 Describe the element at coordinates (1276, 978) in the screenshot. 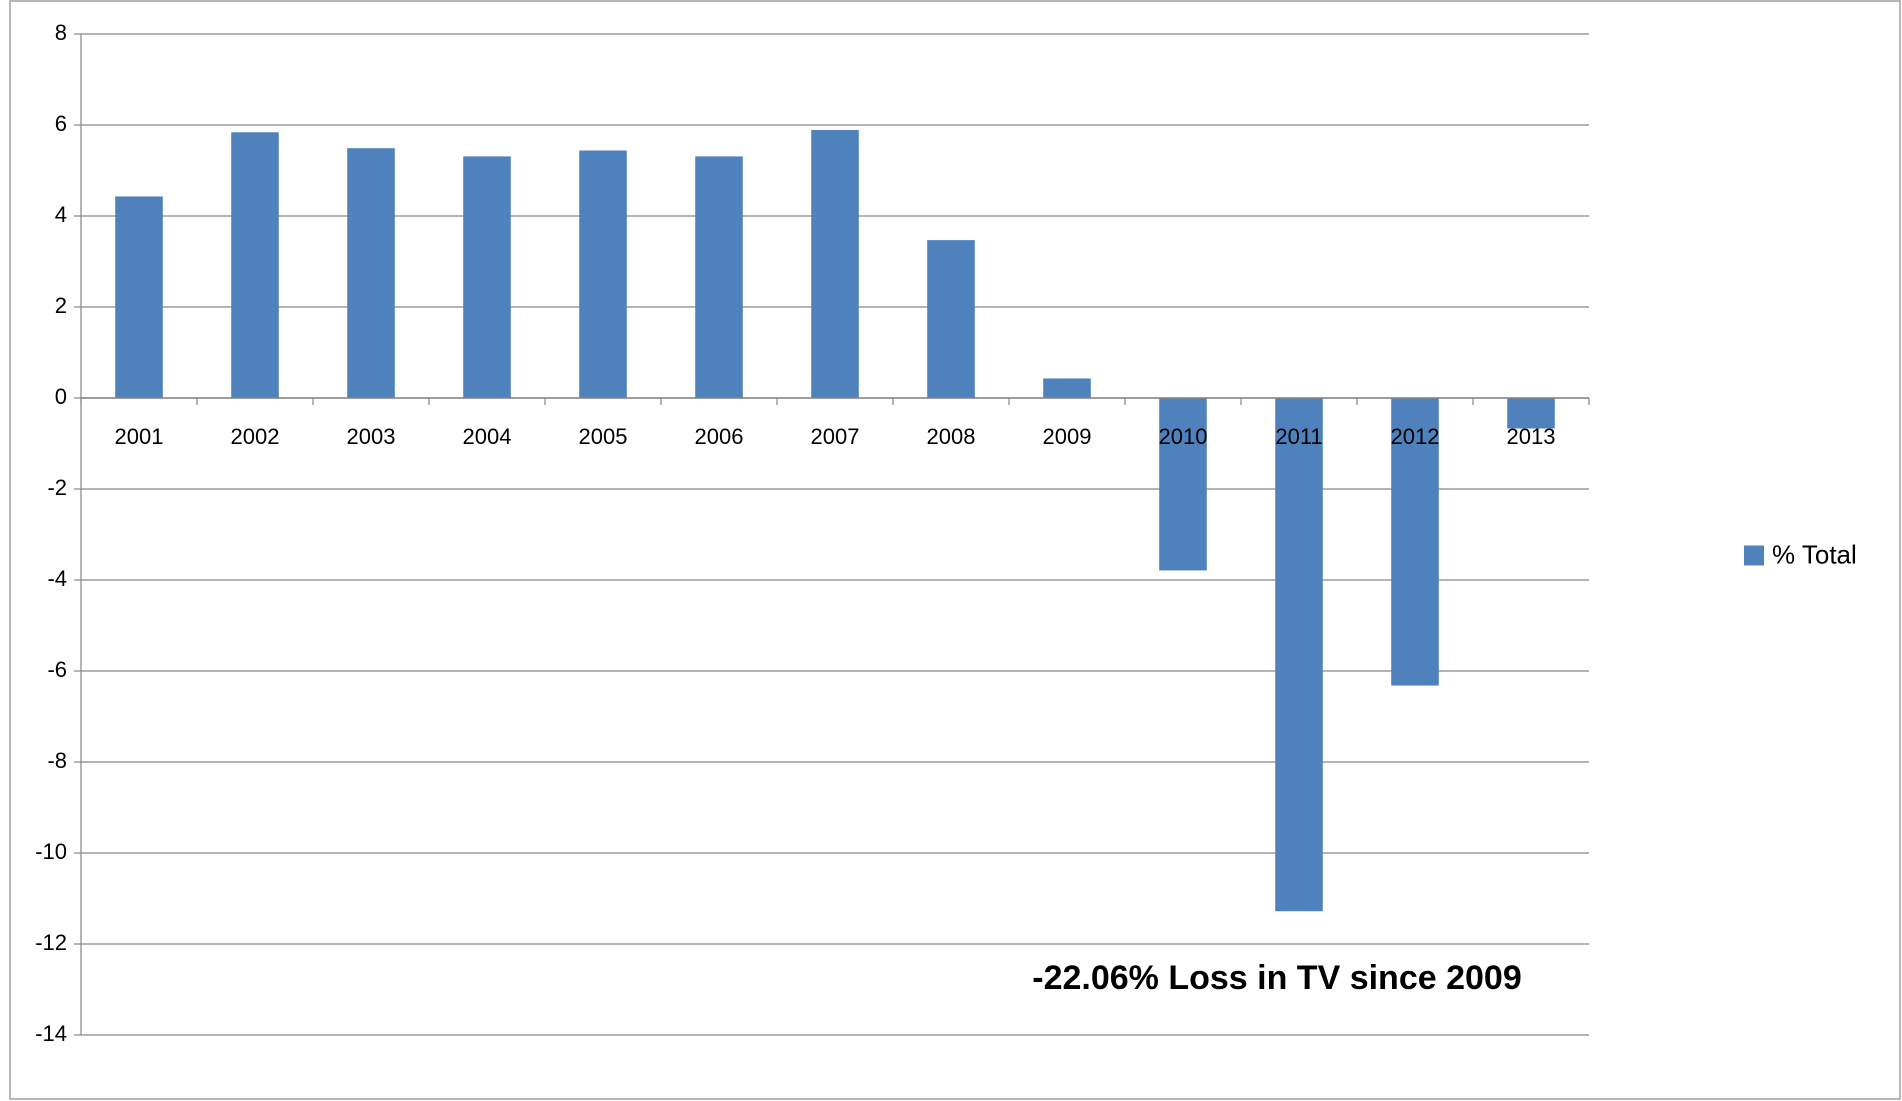

I see `annotation: -22.06% Loss in TV since 2009` at that location.